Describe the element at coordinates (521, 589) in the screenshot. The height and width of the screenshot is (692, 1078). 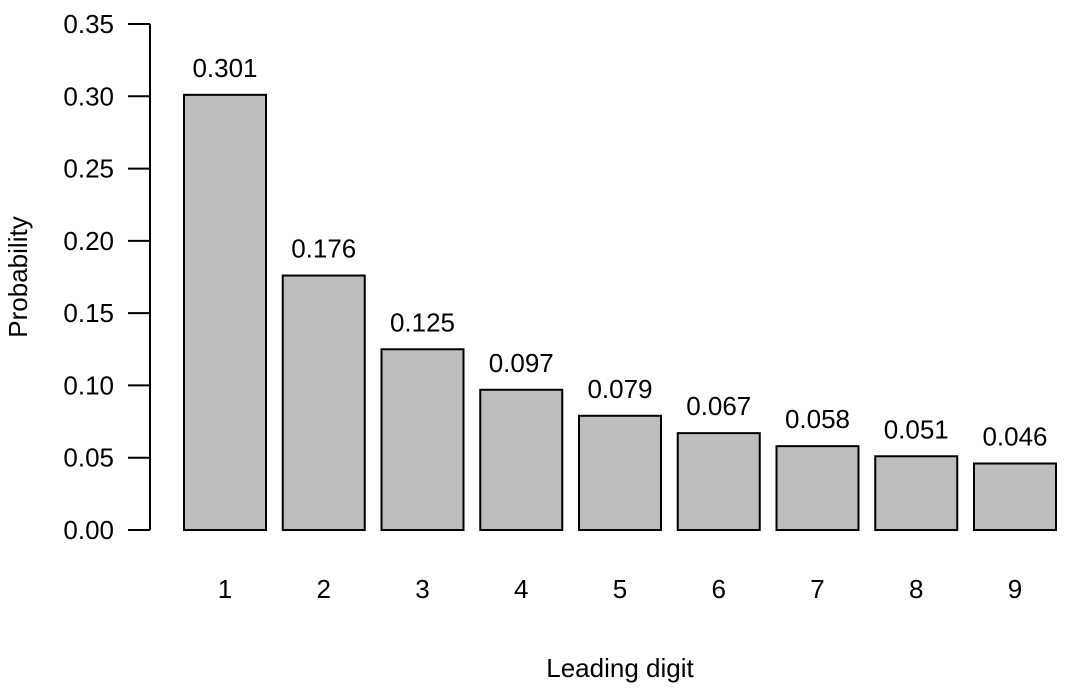
I see `x-tick-label: 4` at that location.